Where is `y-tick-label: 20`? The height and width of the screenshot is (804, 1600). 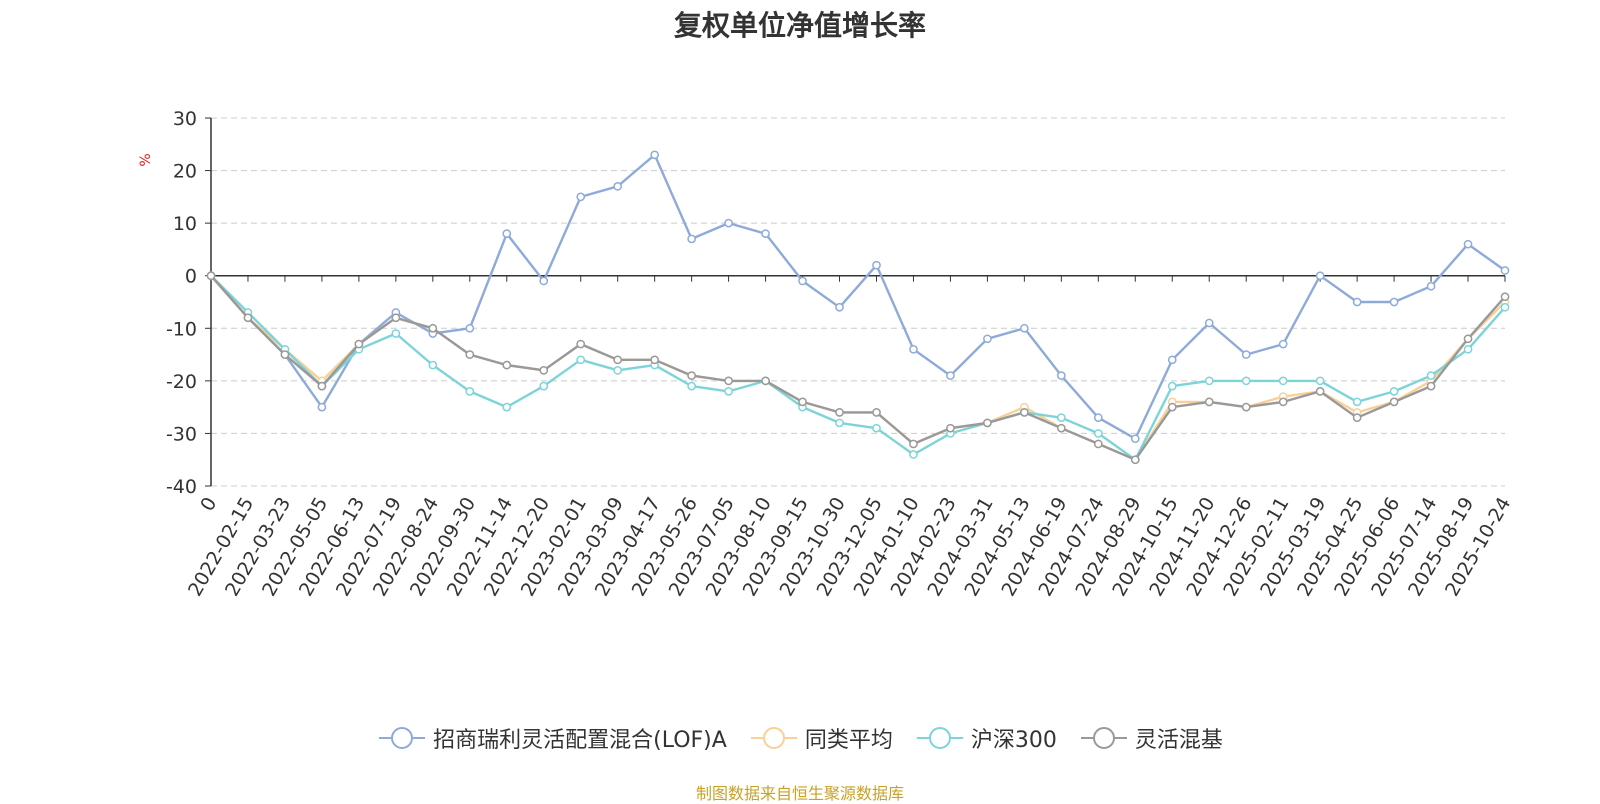 y-tick-label: 20 is located at coordinates (185, 172).